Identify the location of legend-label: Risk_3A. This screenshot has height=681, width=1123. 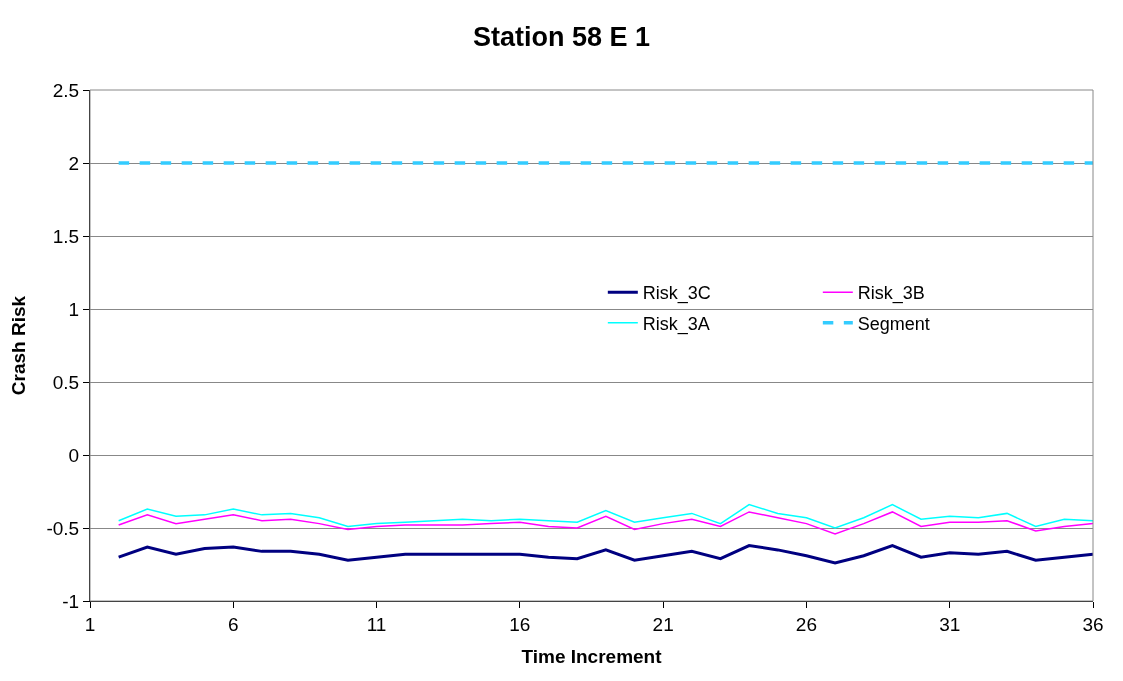
(676, 324).